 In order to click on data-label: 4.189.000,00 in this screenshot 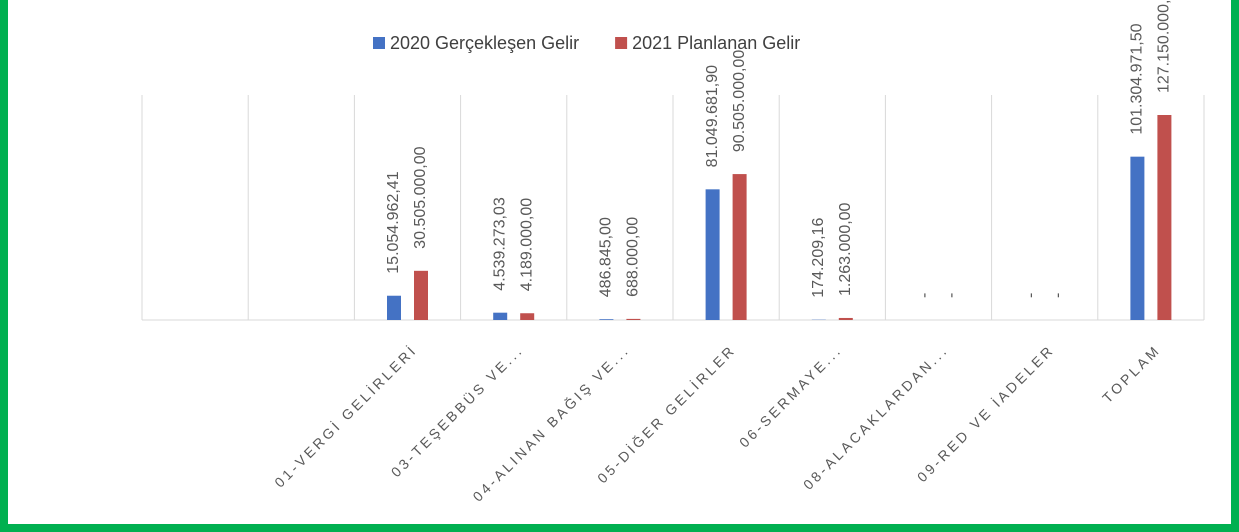, I will do `click(526, 245)`.